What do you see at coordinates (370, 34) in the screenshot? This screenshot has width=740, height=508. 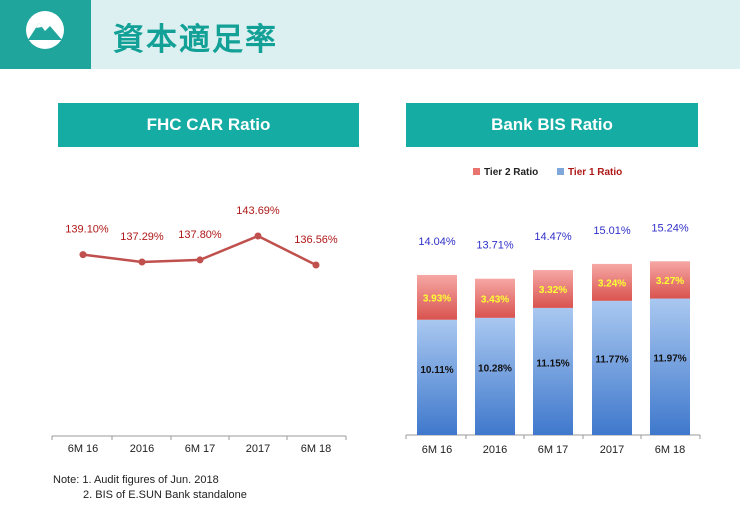 I see `header-bar` at bounding box center [370, 34].